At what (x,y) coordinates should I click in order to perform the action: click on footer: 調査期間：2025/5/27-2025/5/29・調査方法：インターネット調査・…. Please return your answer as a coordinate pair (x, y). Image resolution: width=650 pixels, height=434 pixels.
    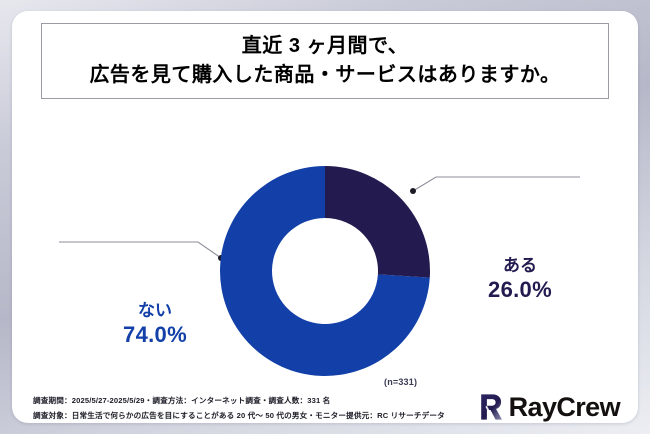
    Looking at the image, I should click on (325, 407).